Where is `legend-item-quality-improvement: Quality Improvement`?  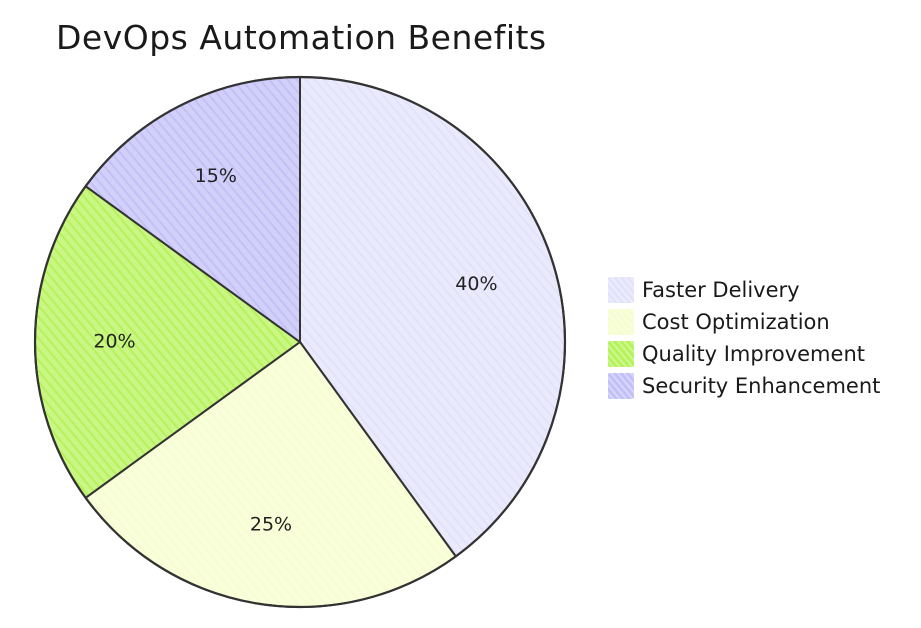
legend-item-quality-improvement: Quality Improvement is located at coordinates (744, 353).